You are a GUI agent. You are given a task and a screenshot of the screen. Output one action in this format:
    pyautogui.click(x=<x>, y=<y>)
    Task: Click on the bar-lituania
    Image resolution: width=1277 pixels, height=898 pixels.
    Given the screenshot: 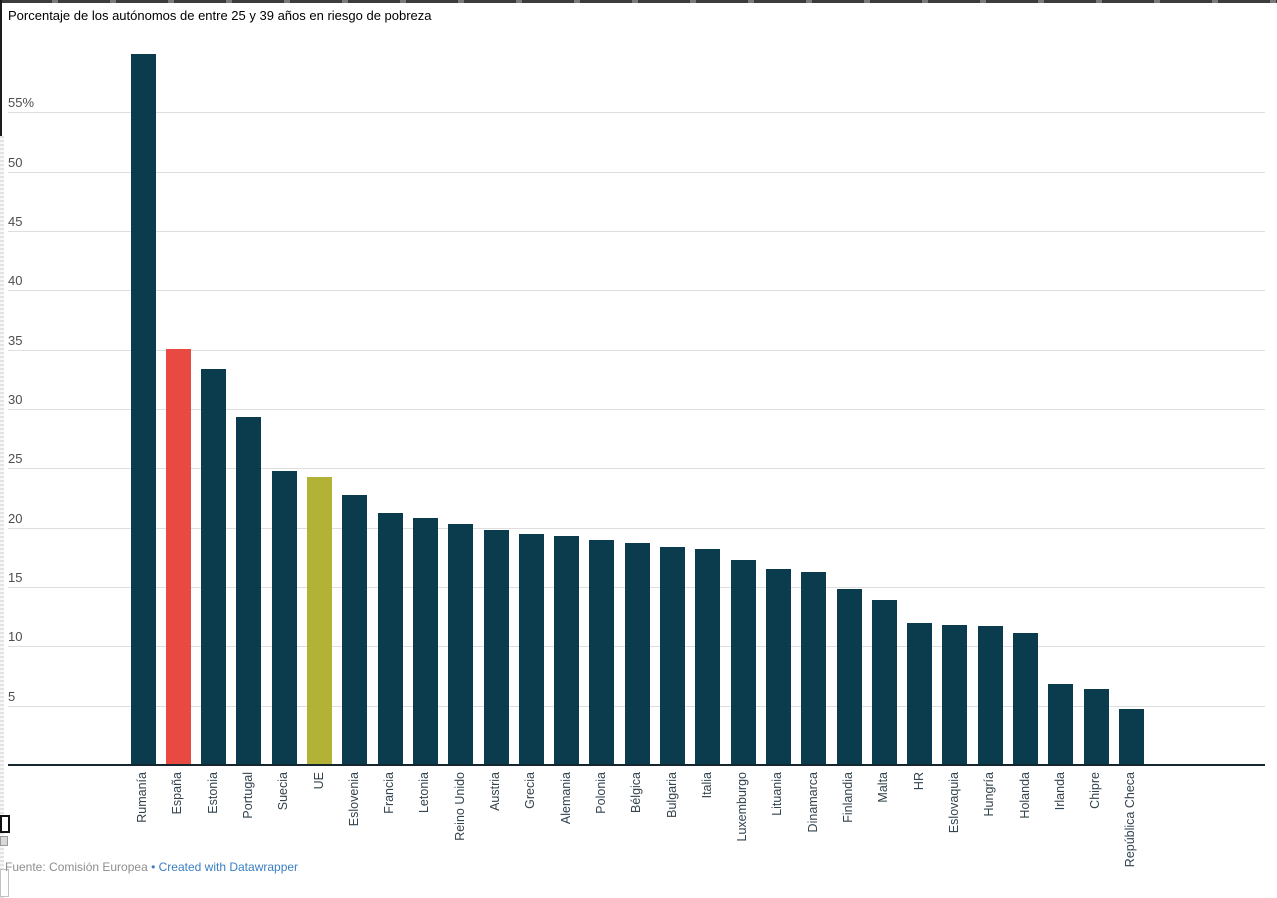 What is the action you would take?
    pyautogui.click(x=778, y=667)
    